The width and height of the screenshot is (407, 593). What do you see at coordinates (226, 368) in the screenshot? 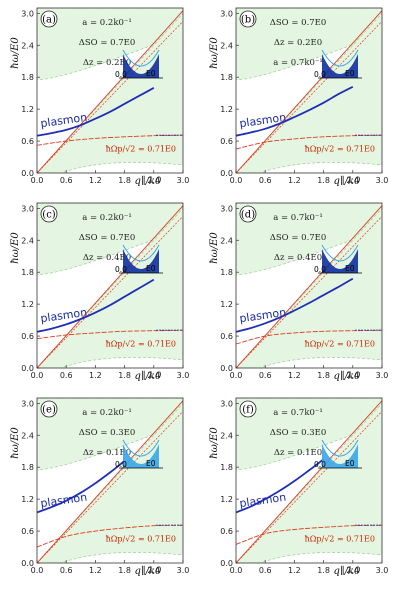
I see `y-tick-label: 0.0` at bounding box center [226, 368].